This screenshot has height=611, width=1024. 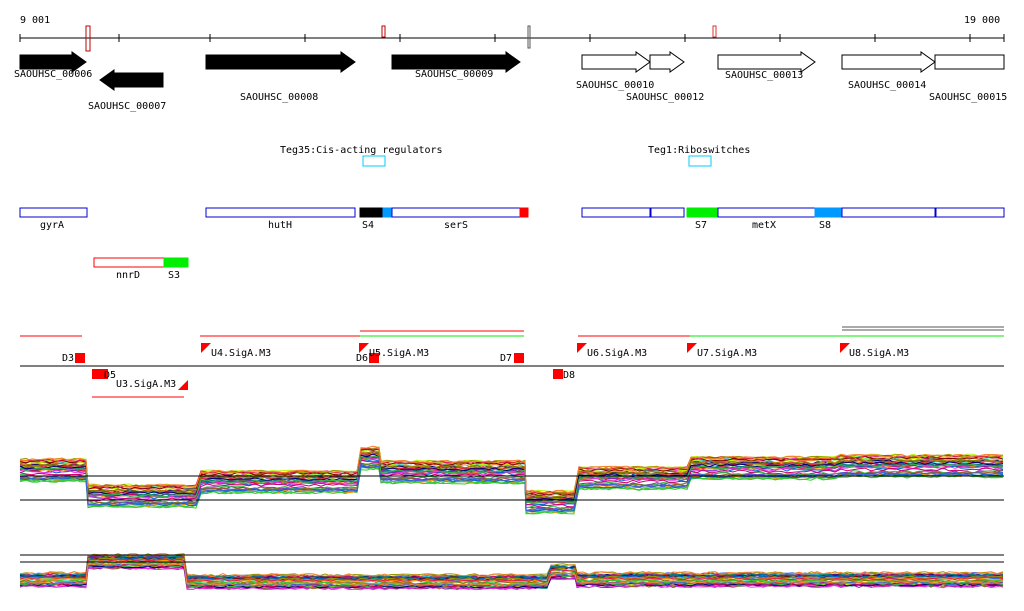 What do you see at coordinates (361, 150) in the screenshot?
I see `regulator-label: Teg35:Cis-acting regulators` at bounding box center [361, 150].